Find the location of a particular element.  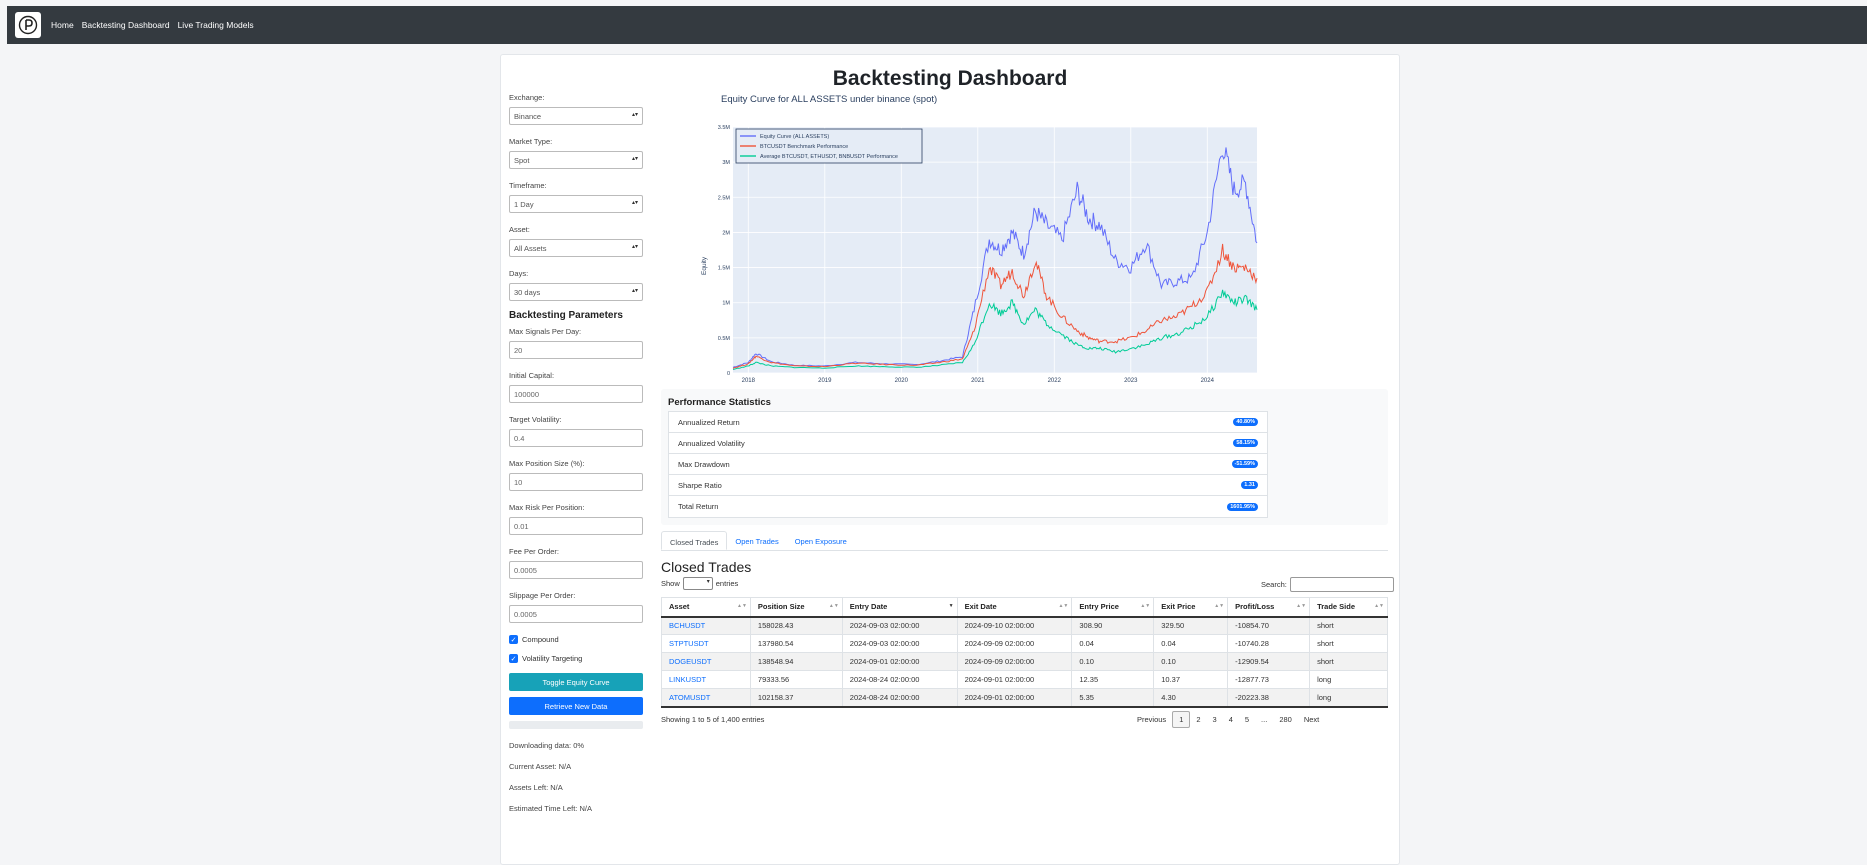

cell-position-size: 79333.56 is located at coordinates (796, 679).